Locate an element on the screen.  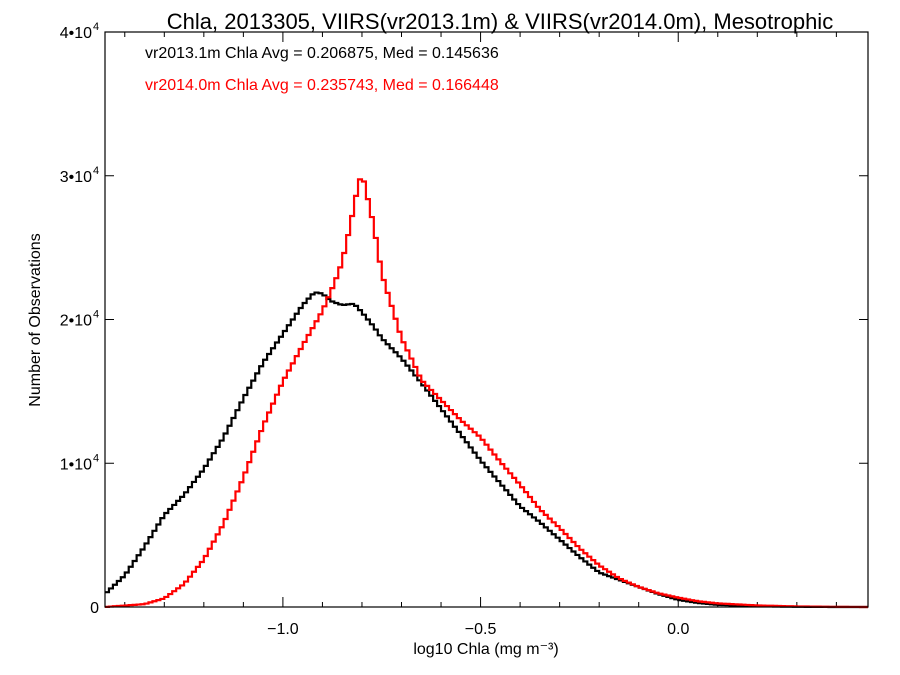
x-tick-label: −1.0 is located at coordinates (283, 629).